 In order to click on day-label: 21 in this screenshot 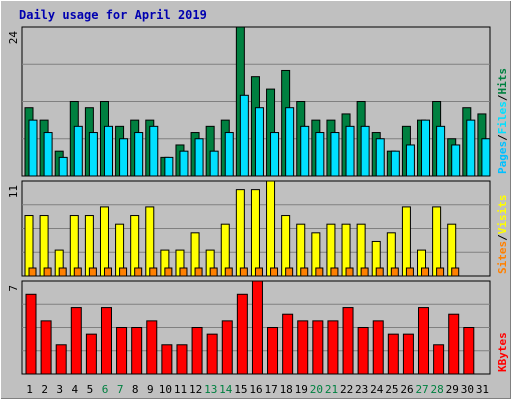, I will do `click(331, 389)`.